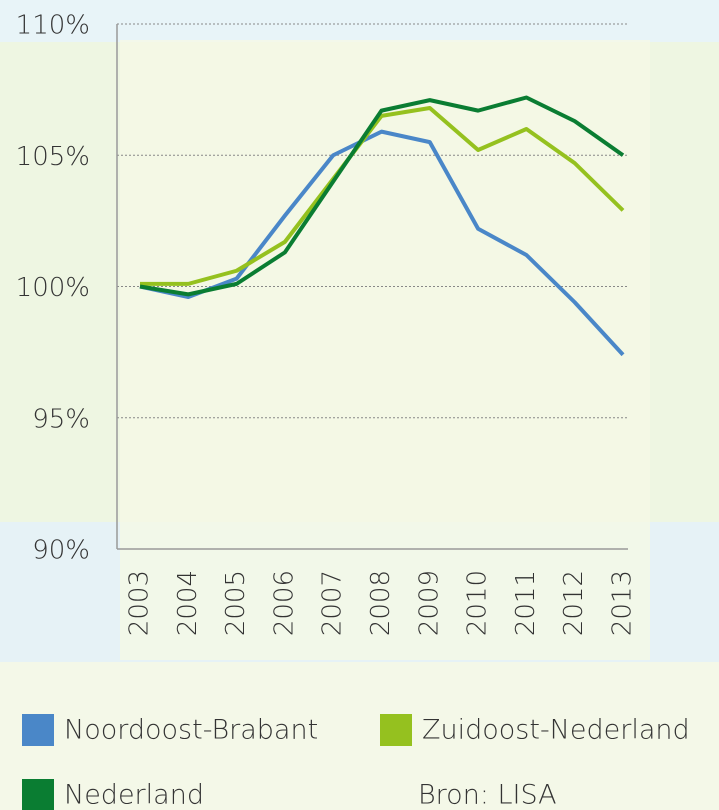 The height and width of the screenshot is (810, 719). Describe the element at coordinates (359, 21) in the screenshot. I see `band` at that location.